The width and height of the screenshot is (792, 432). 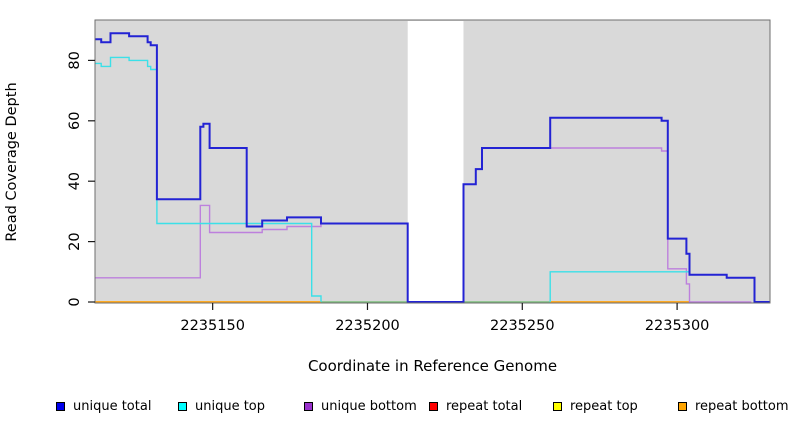 What do you see at coordinates (604, 406) in the screenshot?
I see `legend-label-repeat-top: repeat top` at bounding box center [604, 406].